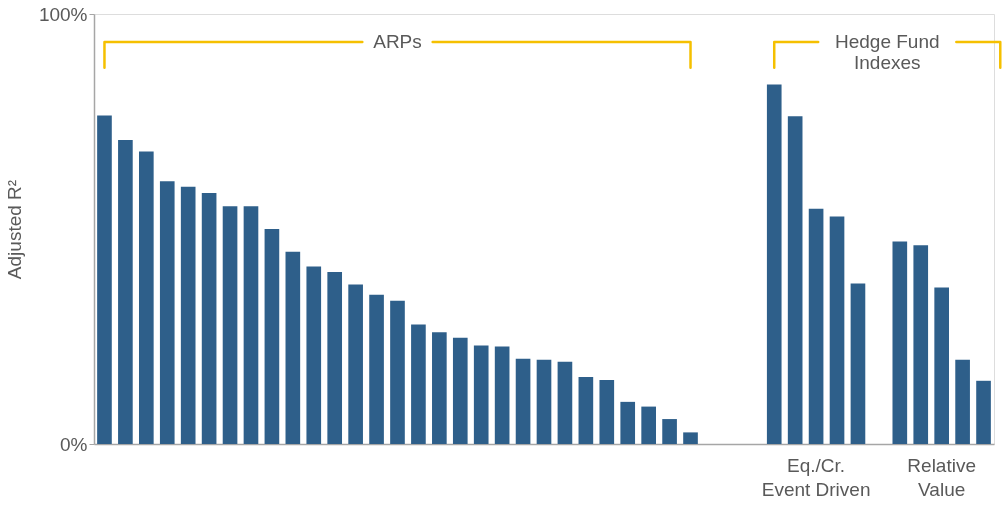  What do you see at coordinates (941, 477) in the screenshot?
I see `x-tick-label: Relative Value` at bounding box center [941, 477].